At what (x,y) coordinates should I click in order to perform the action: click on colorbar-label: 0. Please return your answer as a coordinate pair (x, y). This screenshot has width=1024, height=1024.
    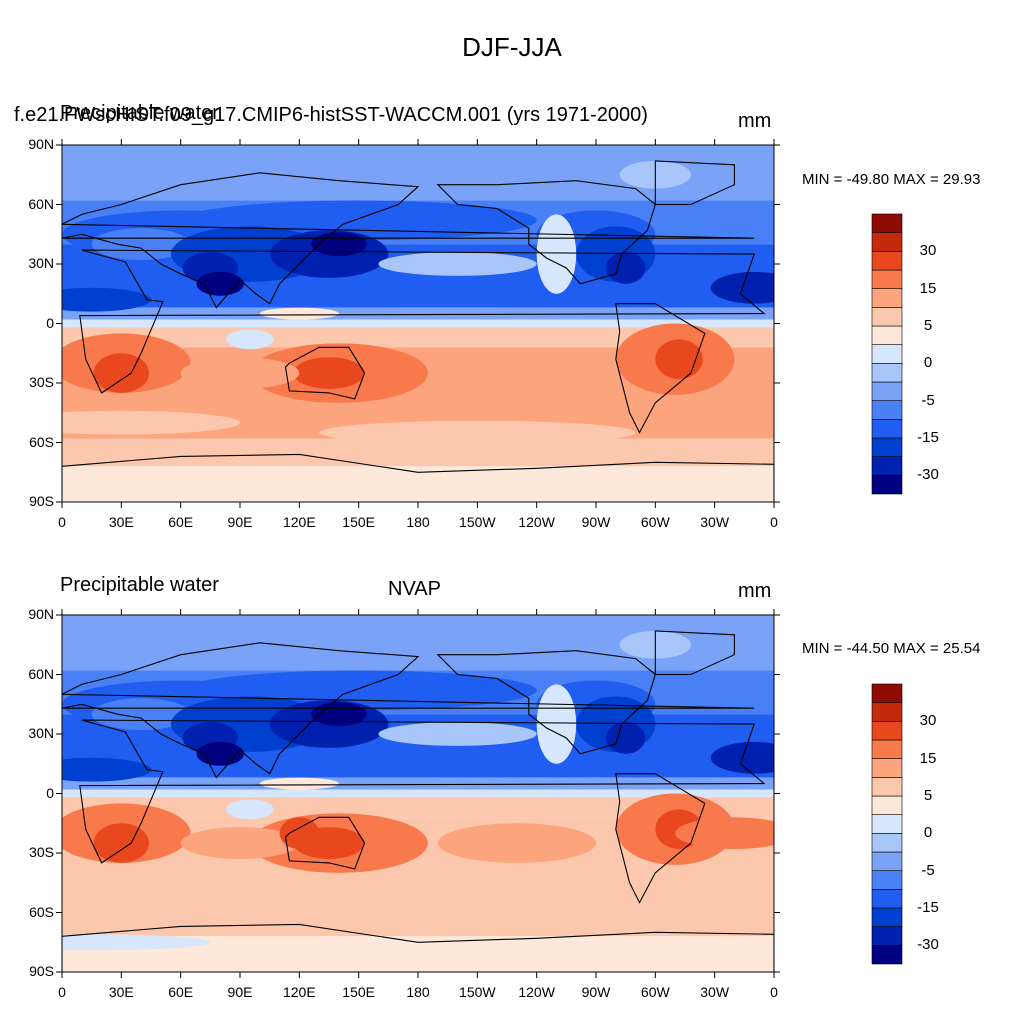
    Looking at the image, I should click on (928, 833).